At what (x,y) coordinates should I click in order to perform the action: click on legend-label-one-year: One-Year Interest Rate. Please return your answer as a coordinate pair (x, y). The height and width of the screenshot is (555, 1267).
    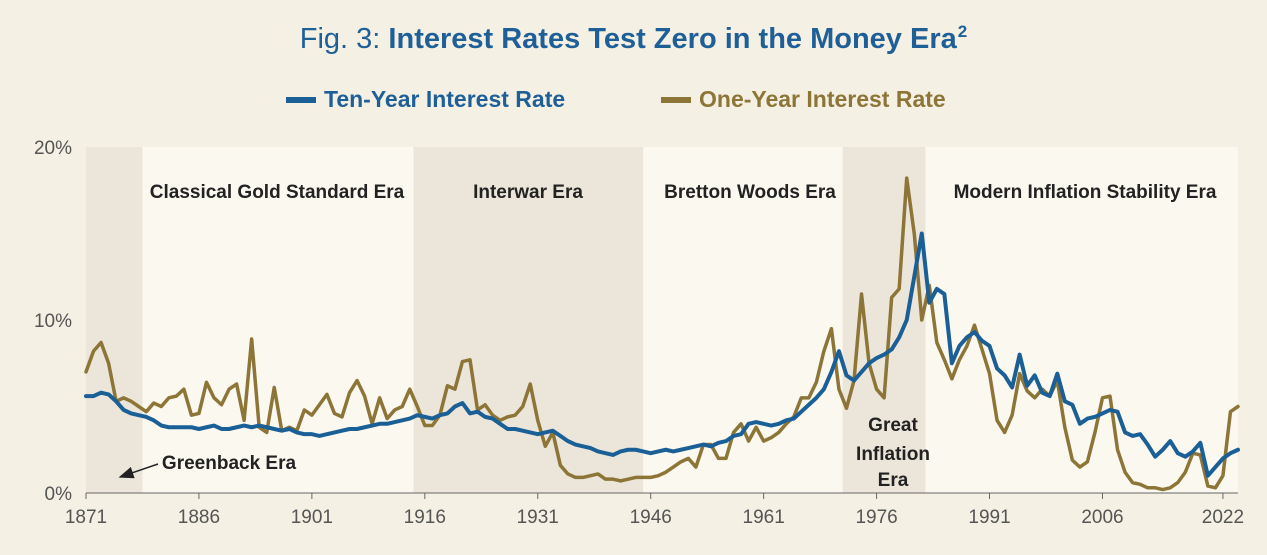
    Looking at the image, I should click on (822, 99).